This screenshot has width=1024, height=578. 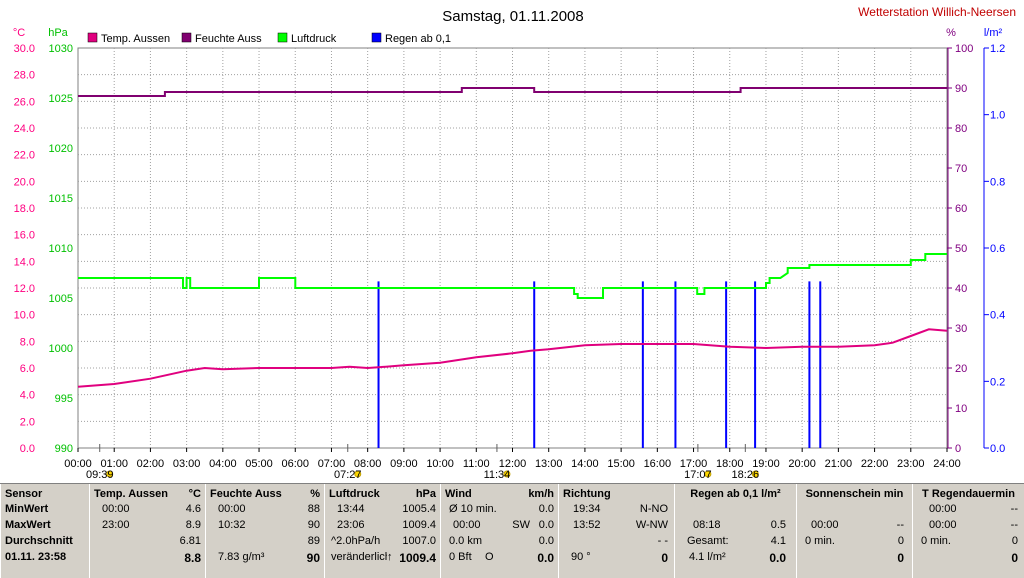 What do you see at coordinates (313, 509) in the screenshot?
I see `humidity-min: 88` at bounding box center [313, 509].